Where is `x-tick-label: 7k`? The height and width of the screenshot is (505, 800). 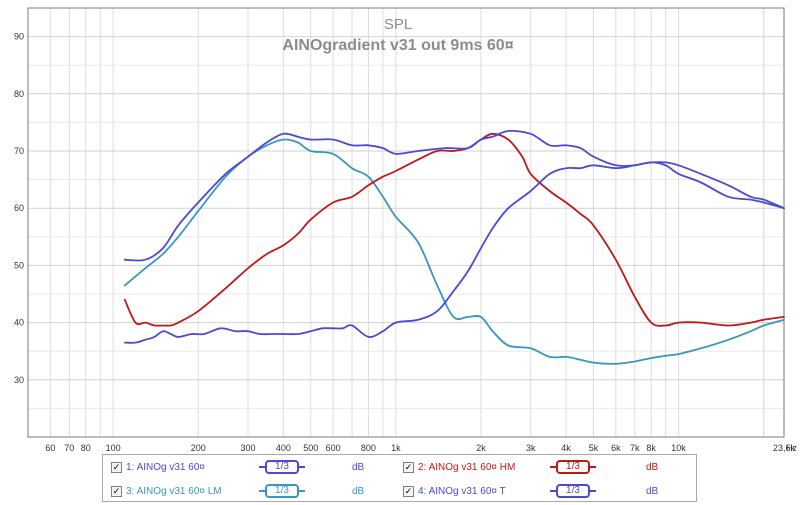
x-tick-label: 7k is located at coordinates (635, 448).